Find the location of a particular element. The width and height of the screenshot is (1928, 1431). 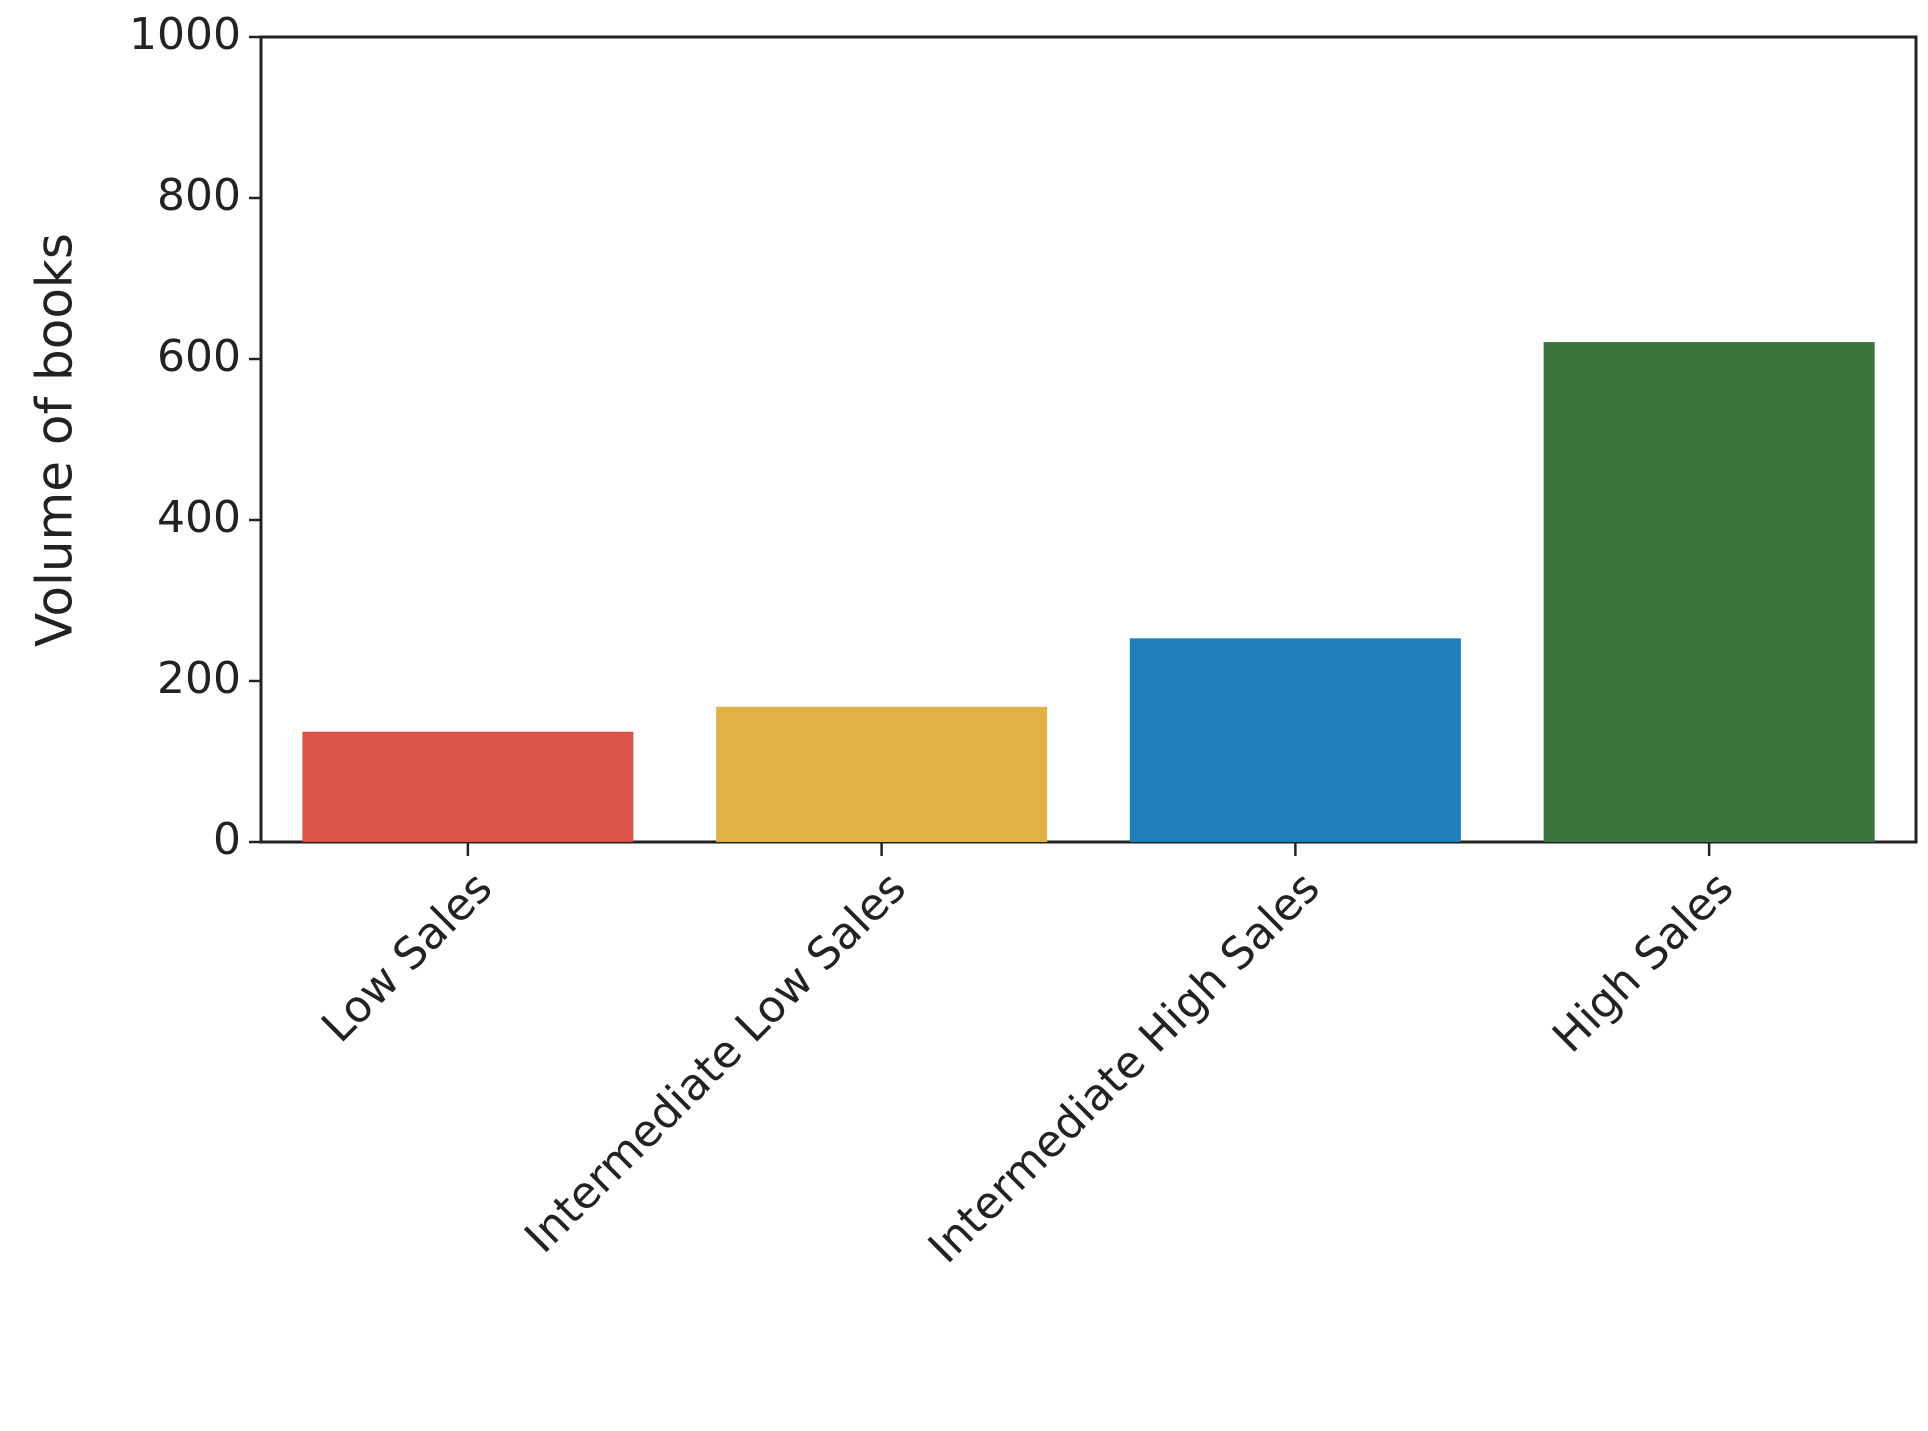

y-tick-label: 800 is located at coordinates (199, 195).